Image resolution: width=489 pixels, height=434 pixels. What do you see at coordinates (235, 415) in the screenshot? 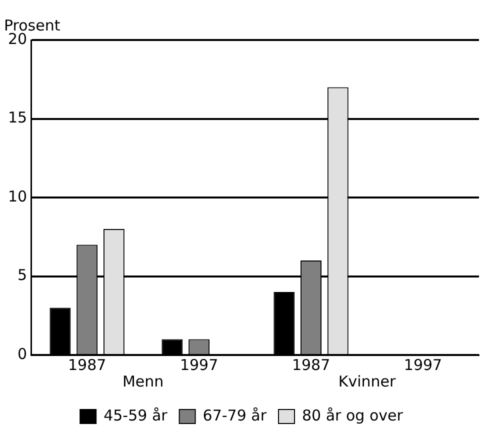
I see `legend-label: 67-79 år` at bounding box center [235, 415].